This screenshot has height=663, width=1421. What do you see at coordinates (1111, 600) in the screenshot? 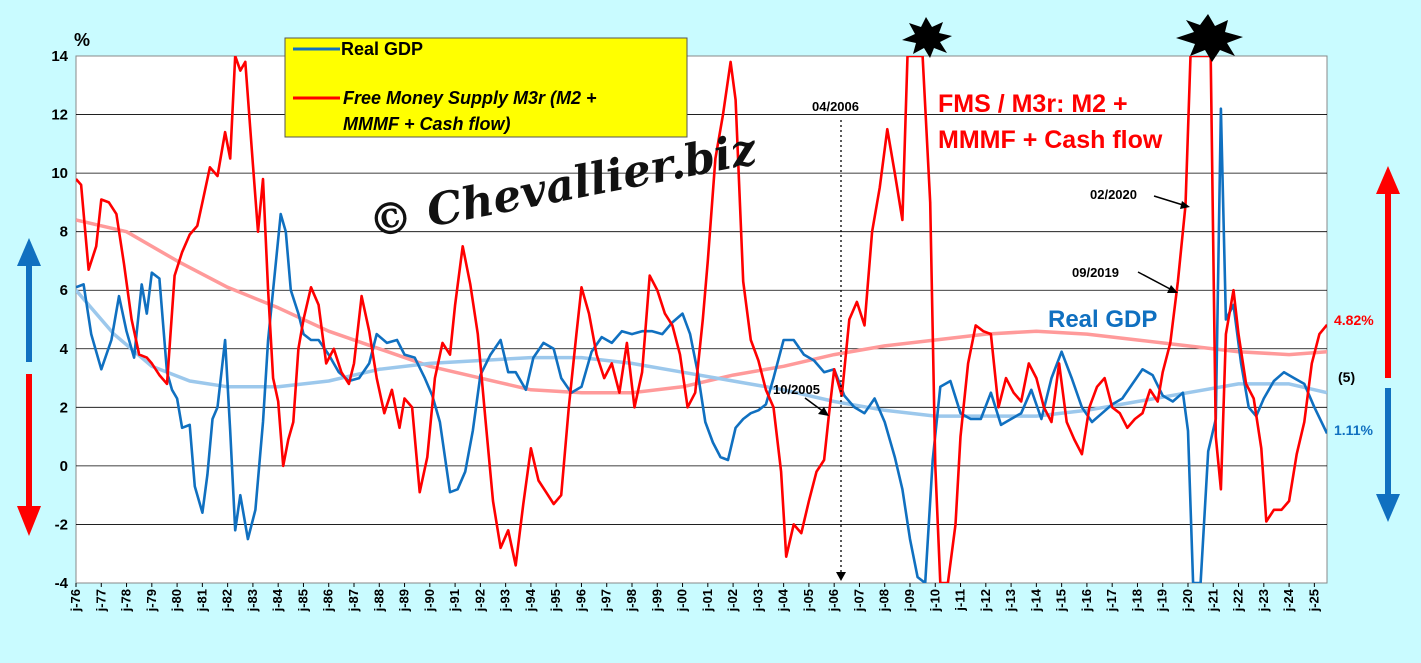
I see `x-tick-label: j-17` at bounding box center [1111, 600].